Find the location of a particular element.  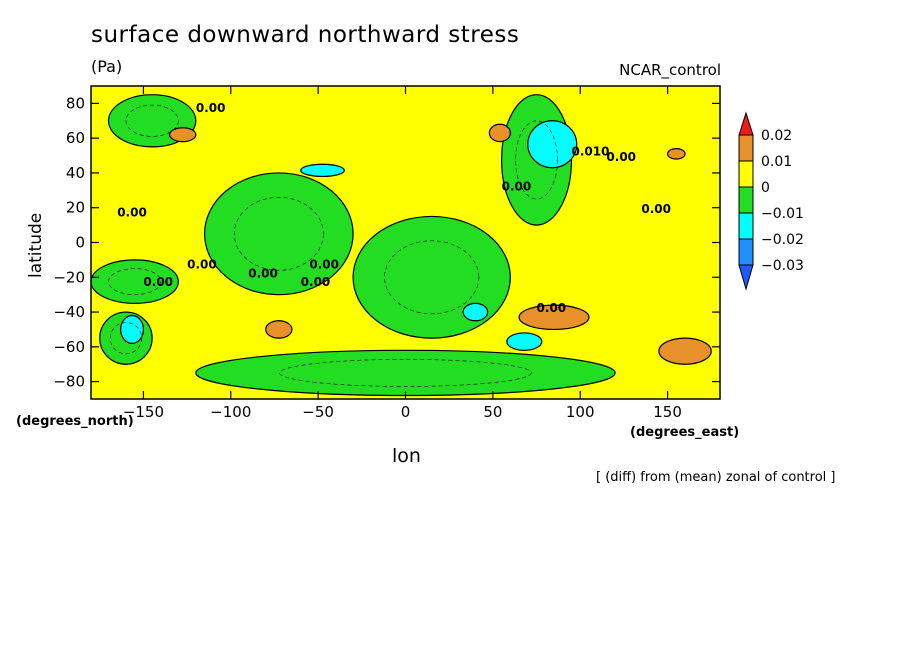

colorbar-label: 0.02 is located at coordinates (776, 136).